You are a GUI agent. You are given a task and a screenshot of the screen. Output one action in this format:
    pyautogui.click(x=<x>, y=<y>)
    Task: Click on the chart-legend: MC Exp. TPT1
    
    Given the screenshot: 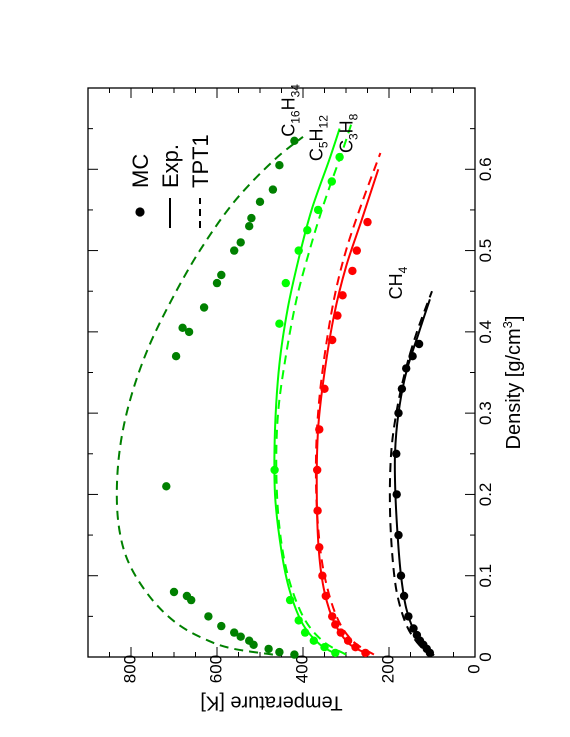 What is the action you would take?
    pyautogui.click(x=170, y=181)
    